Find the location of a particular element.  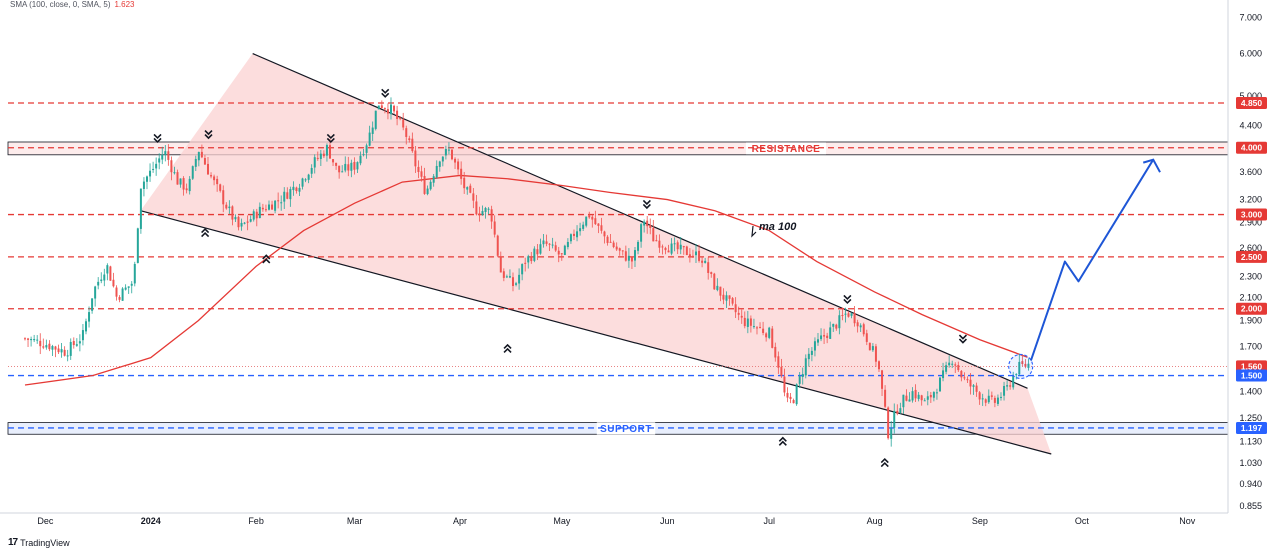

projection-path is located at coordinates (1092, 260).